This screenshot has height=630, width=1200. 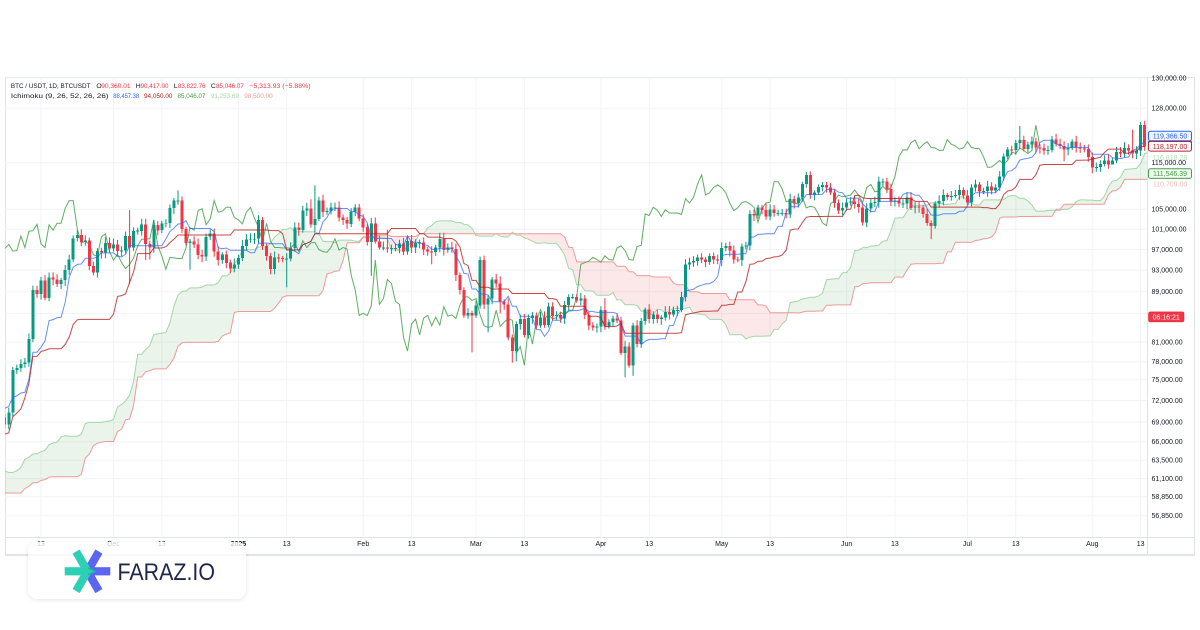 What do you see at coordinates (1167, 271) in the screenshot?
I see `svg-text: 93,000.00` at bounding box center [1167, 271].